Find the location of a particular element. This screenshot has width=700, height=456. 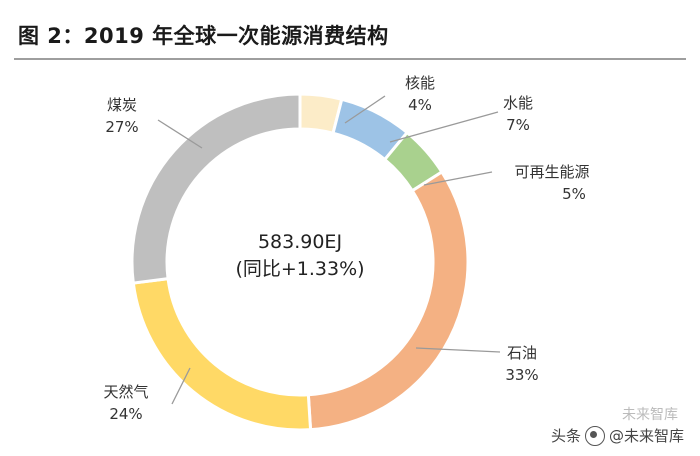

slice-value-label: 7% is located at coordinates (518, 125).